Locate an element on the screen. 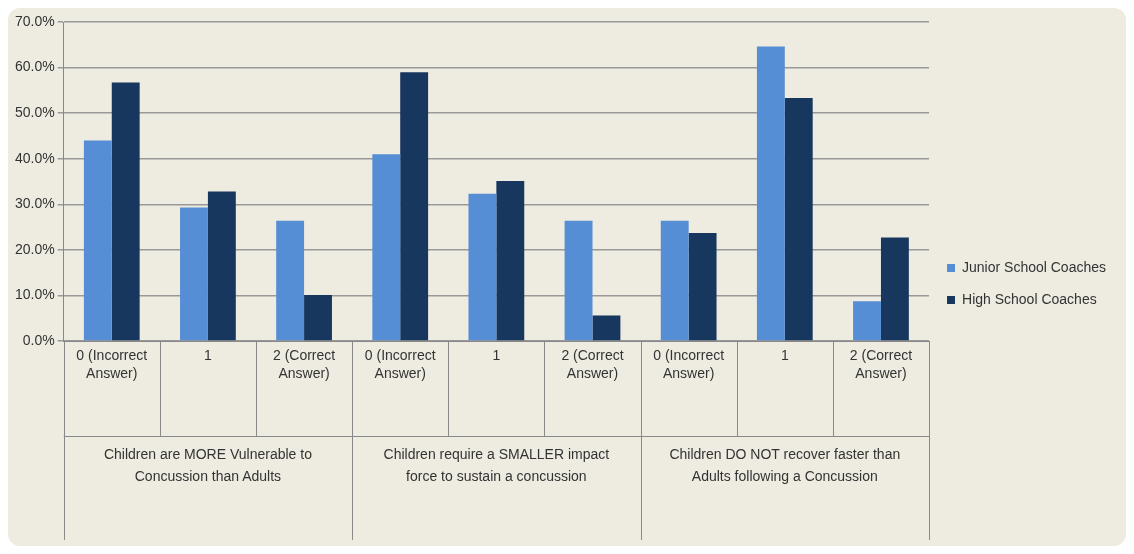 The image size is (1134, 554). y-tick-label: 0.0% is located at coordinates (38, 339).